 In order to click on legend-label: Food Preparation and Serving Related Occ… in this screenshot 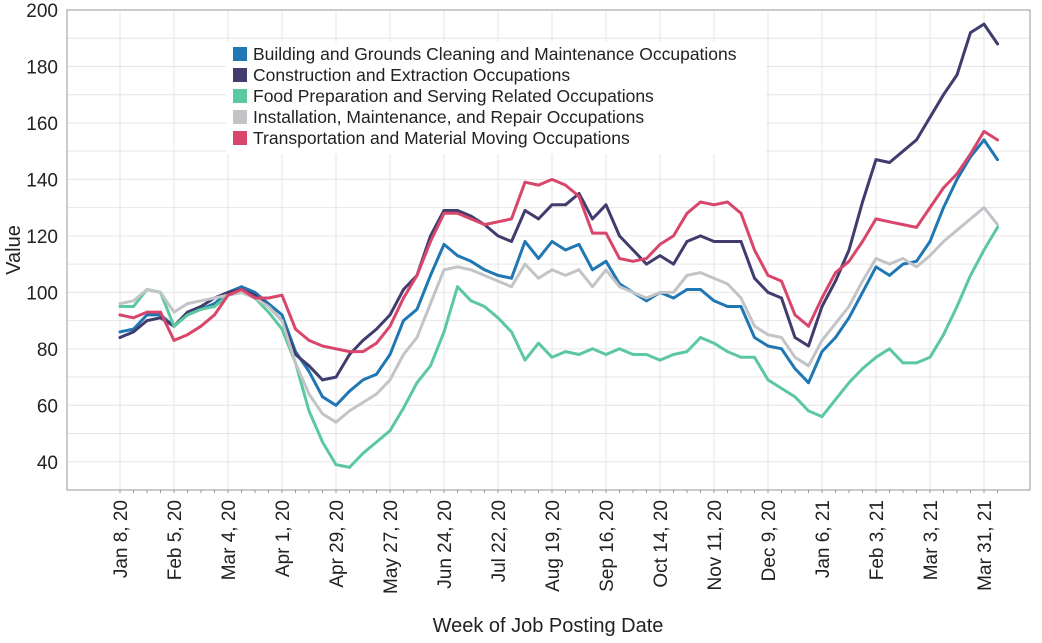, I will do `click(453, 96)`.